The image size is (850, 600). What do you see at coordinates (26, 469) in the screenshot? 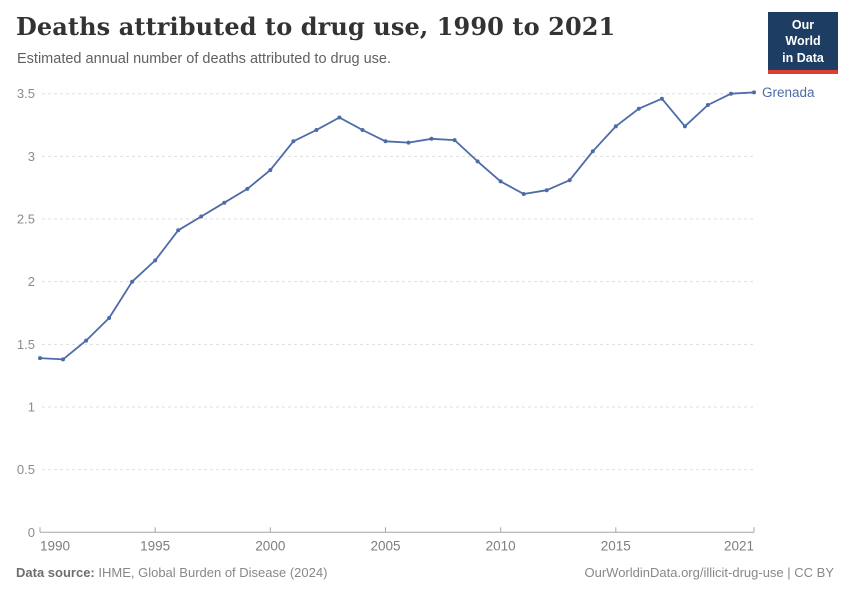
I see `y-tick-label: 0.5` at bounding box center [26, 469].